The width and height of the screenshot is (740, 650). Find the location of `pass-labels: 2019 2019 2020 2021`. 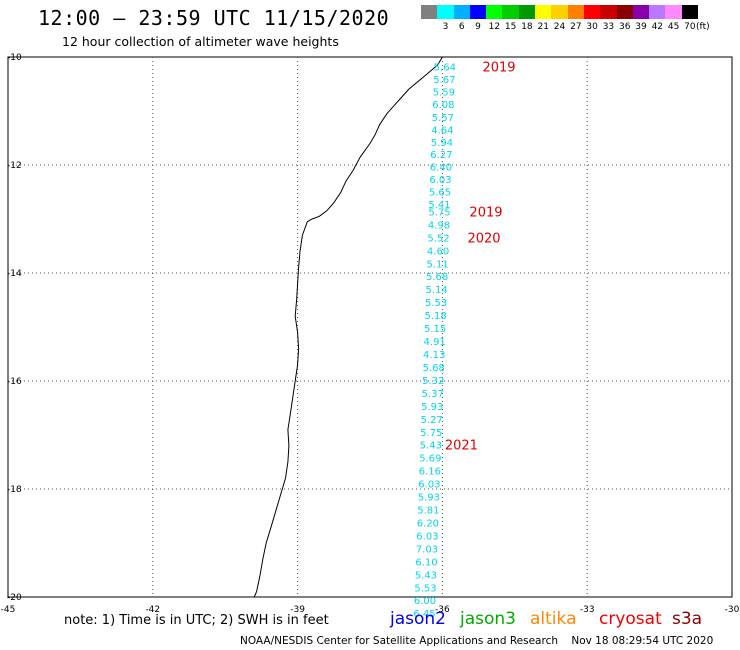

pass-labels: 2019 2019 2020 2021 is located at coordinates (480, 257).